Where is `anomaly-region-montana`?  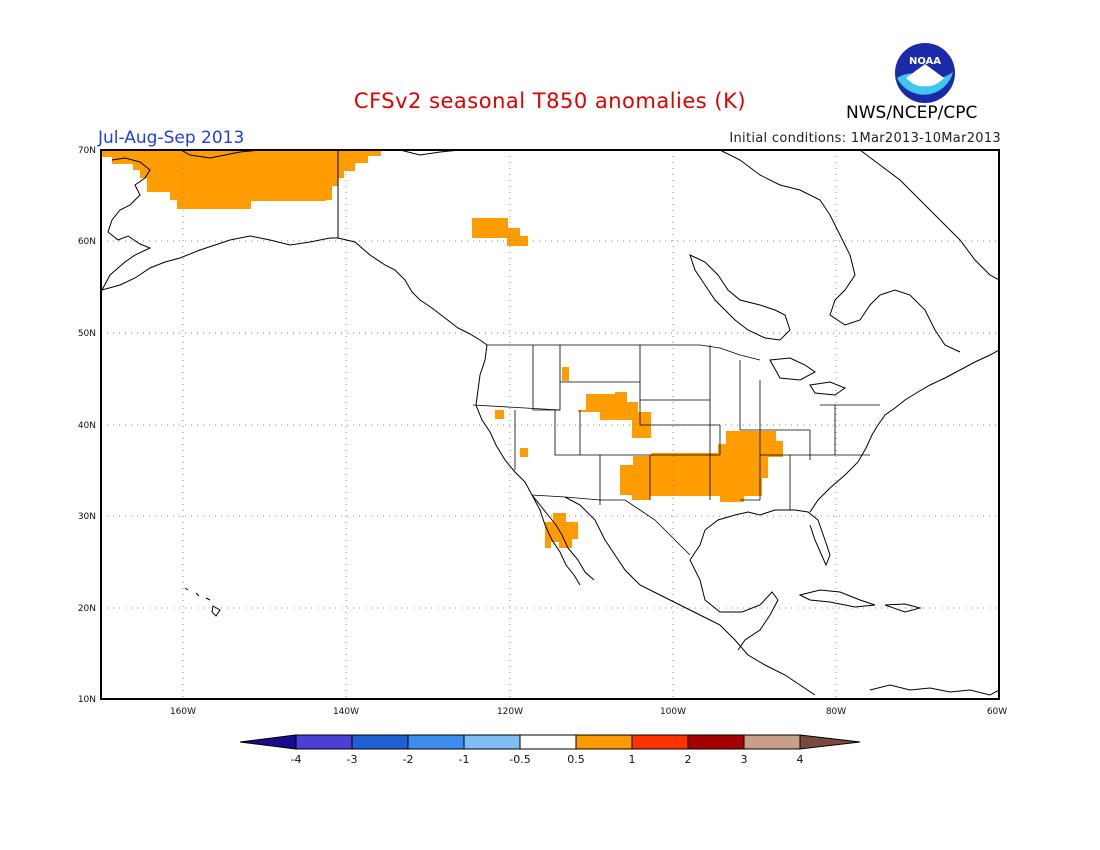 anomaly-region-montana is located at coordinates (565, 374).